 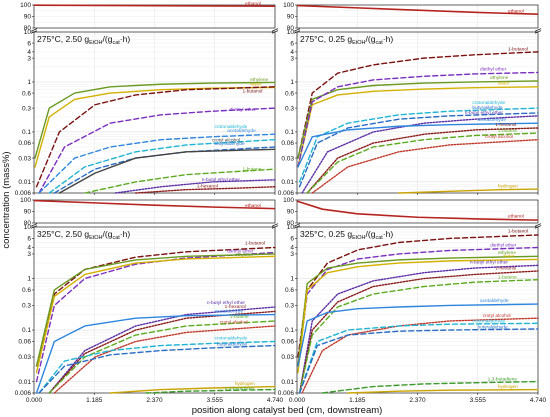 What do you see at coordinates (83, 235) in the screenshot?
I see `panel-title: 325°C, 2.50 gEtOH/(gcat·h)` at bounding box center [83, 235].